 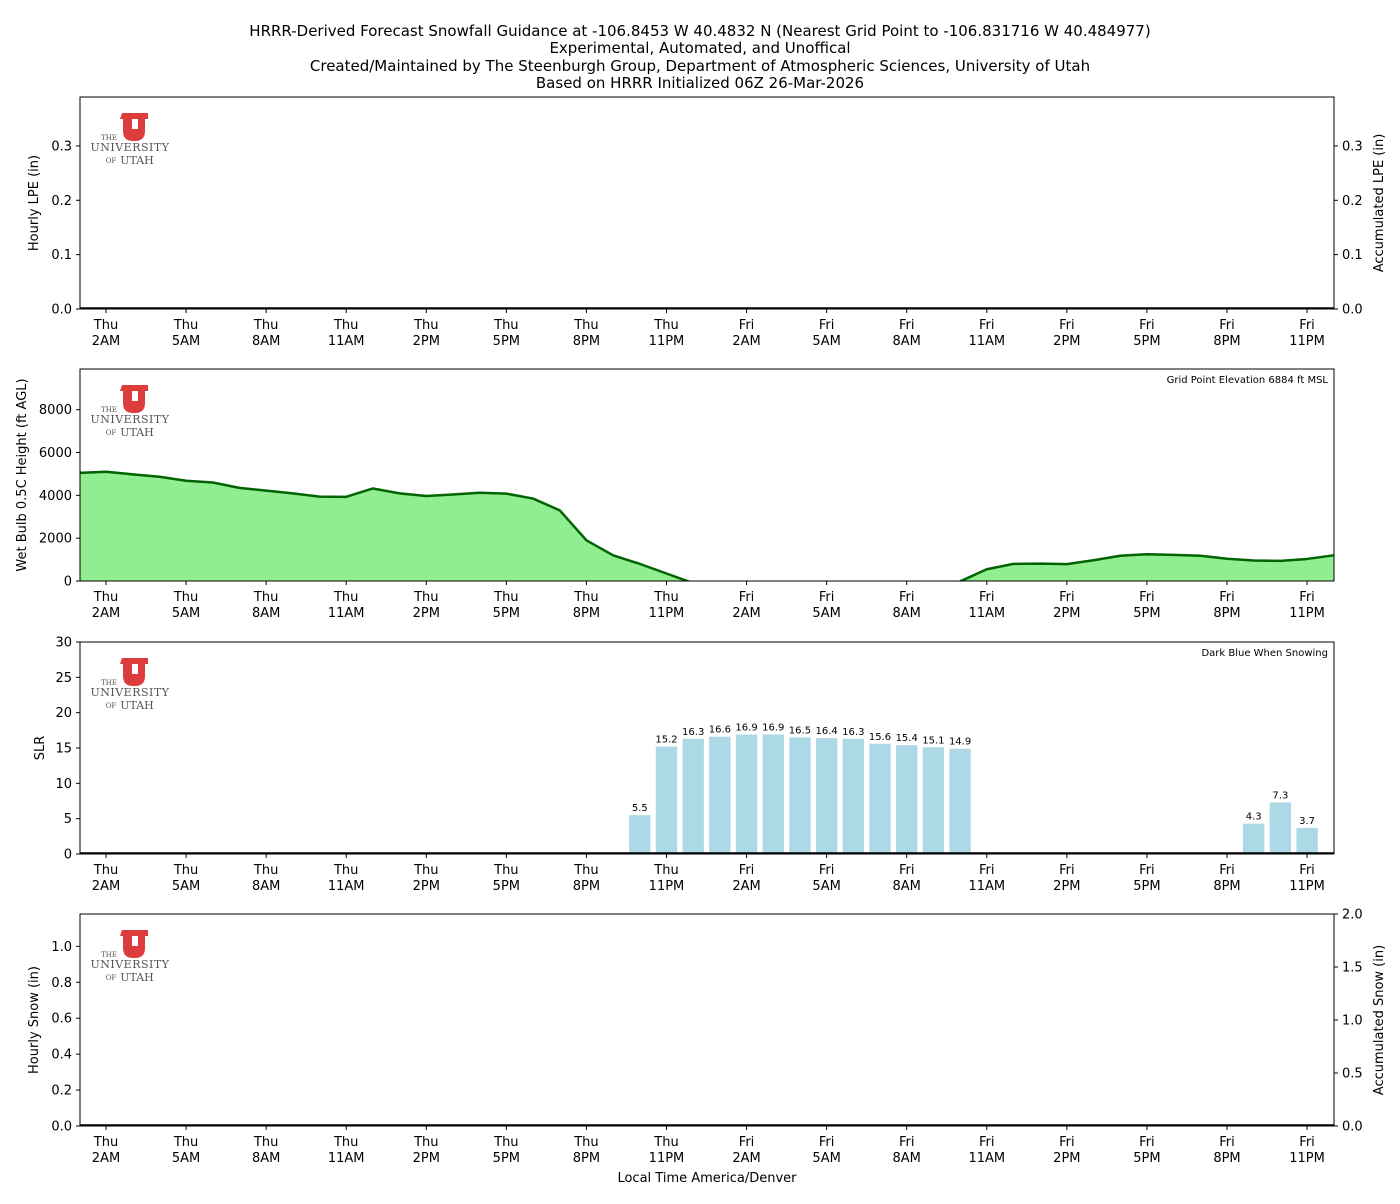 I want to click on wet-bulb-area-fill, so click(x=1147, y=567).